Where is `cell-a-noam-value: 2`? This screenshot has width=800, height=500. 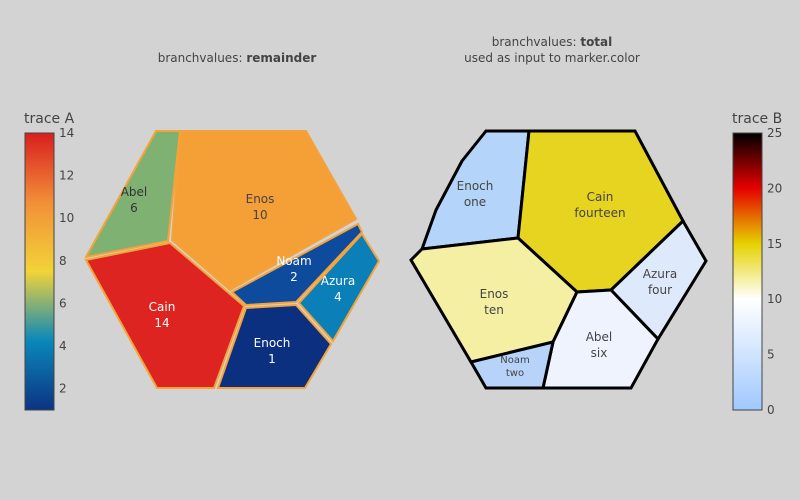
cell-a-noam-value: 2 is located at coordinates (294, 277).